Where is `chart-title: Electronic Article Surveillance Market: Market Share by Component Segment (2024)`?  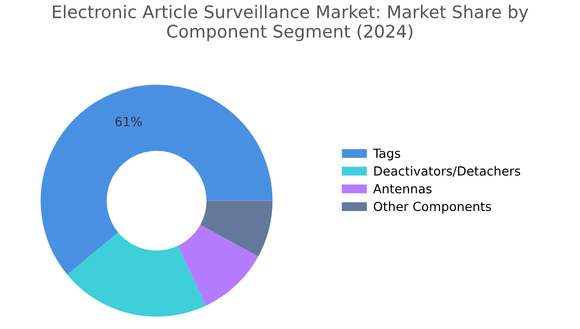 chart-title: Electronic Article Surveillance Market: Market Share by Component Segment (2024) is located at coordinates (290, 23).